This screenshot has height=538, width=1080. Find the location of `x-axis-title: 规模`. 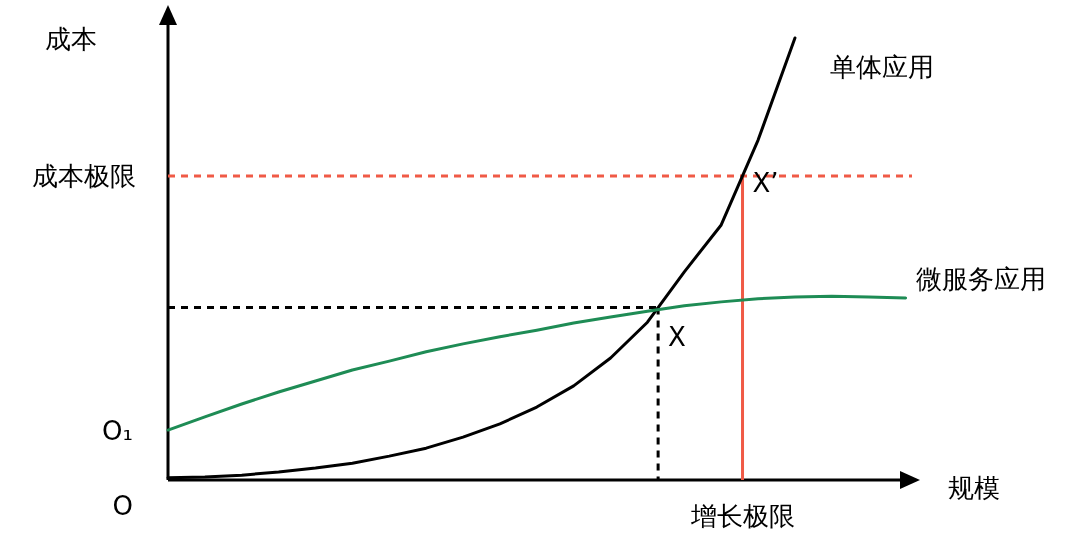

x-axis-title: 规模 is located at coordinates (974, 488).